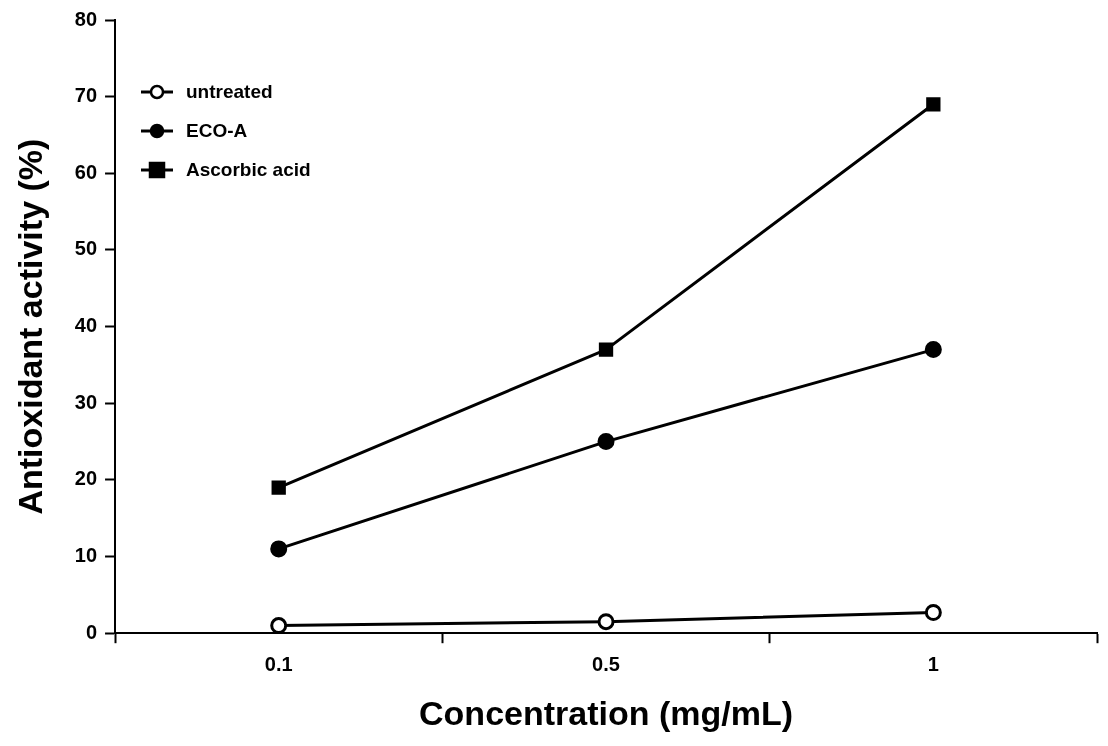  Describe the element at coordinates (86, 325) in the screenshot. I see `y-tick-label: 40` at that location.